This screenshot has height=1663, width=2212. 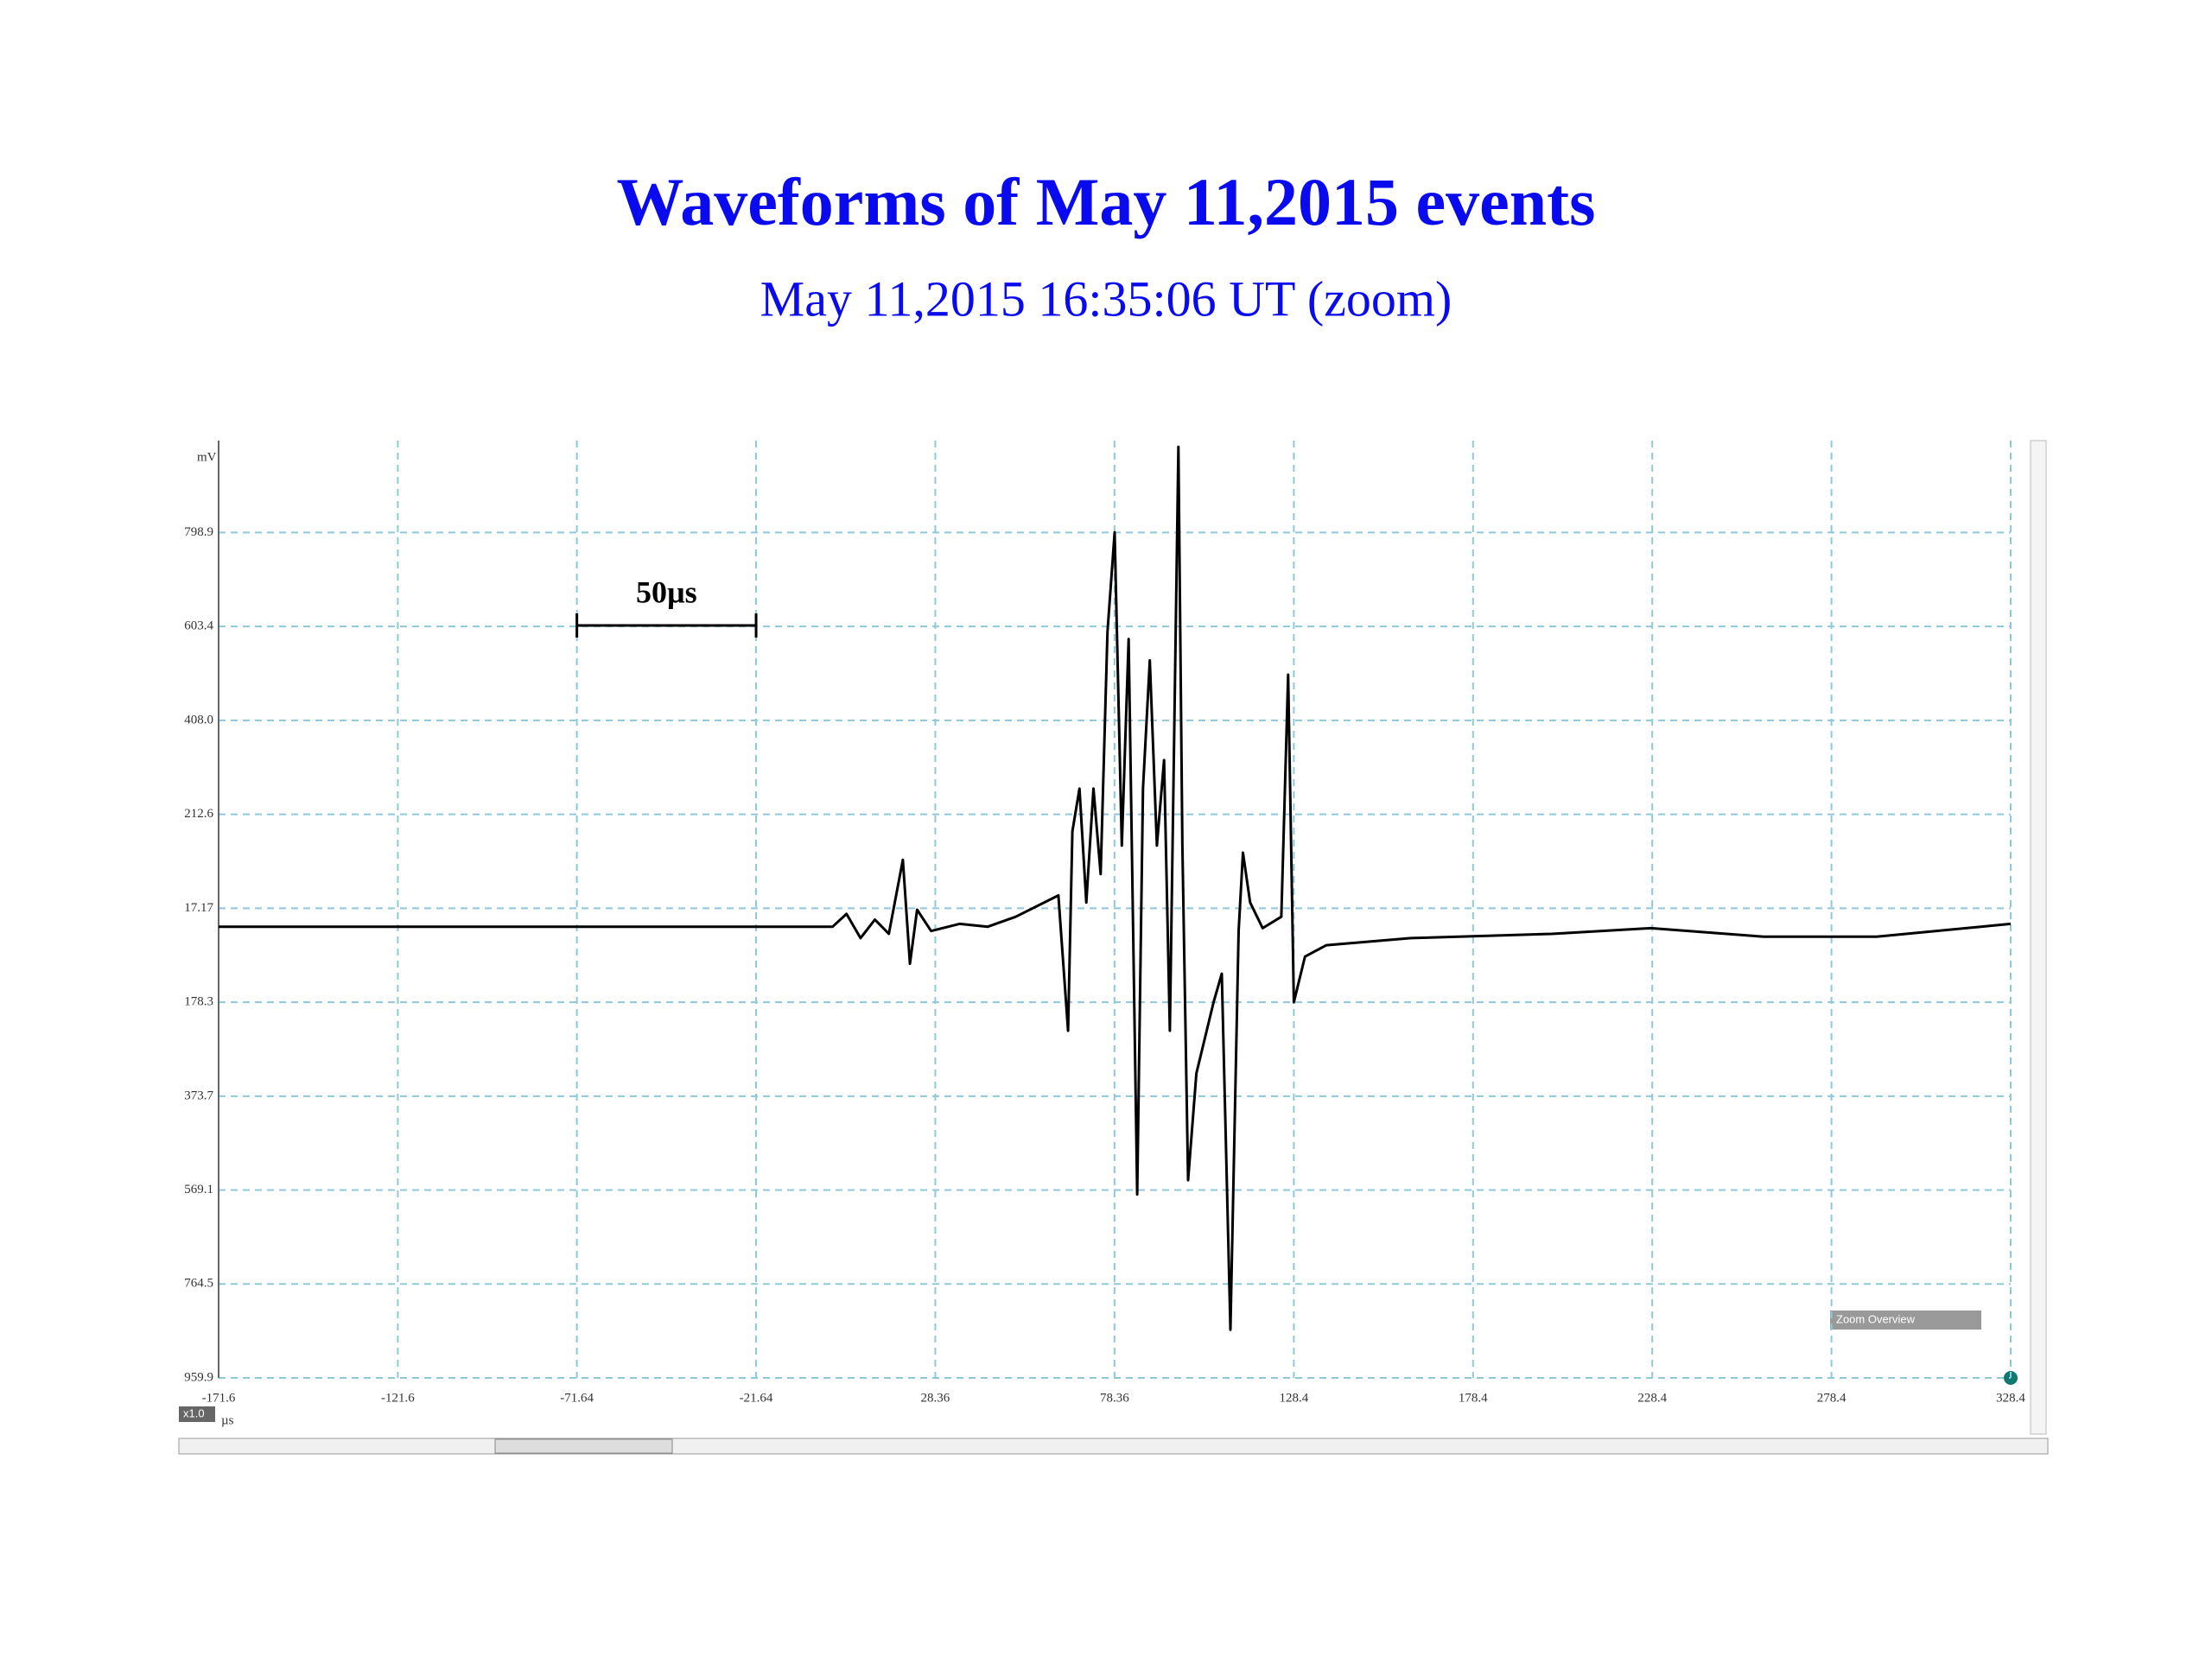 I want to click on vertical-scrollbar, so click(x=2038, y=937).